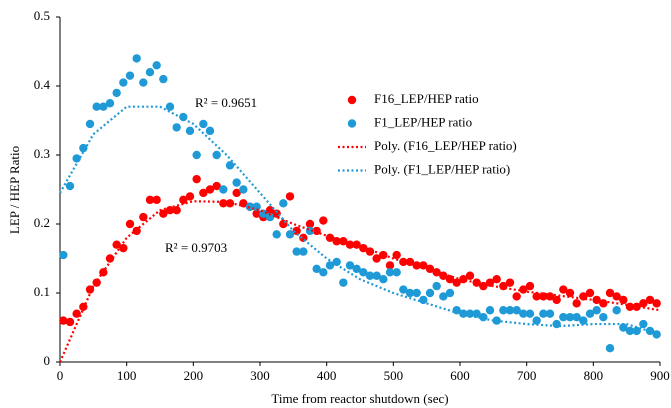 This screenshot has height=408, width=671. Describe the element at coordinates (42, 153) in the screenshot. I see `y-tick-label: 0.3` at that location.